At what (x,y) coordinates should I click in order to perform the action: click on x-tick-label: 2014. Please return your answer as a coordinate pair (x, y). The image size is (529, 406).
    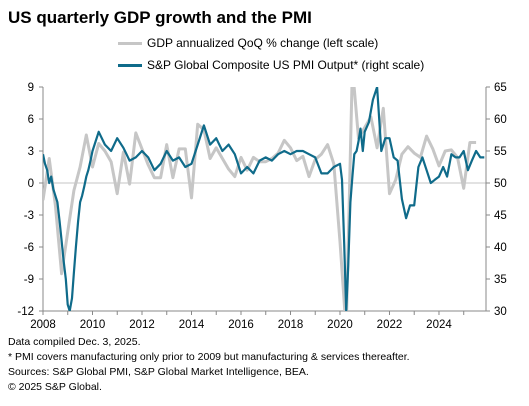
    Looking at the image, I should click on (192, 325).